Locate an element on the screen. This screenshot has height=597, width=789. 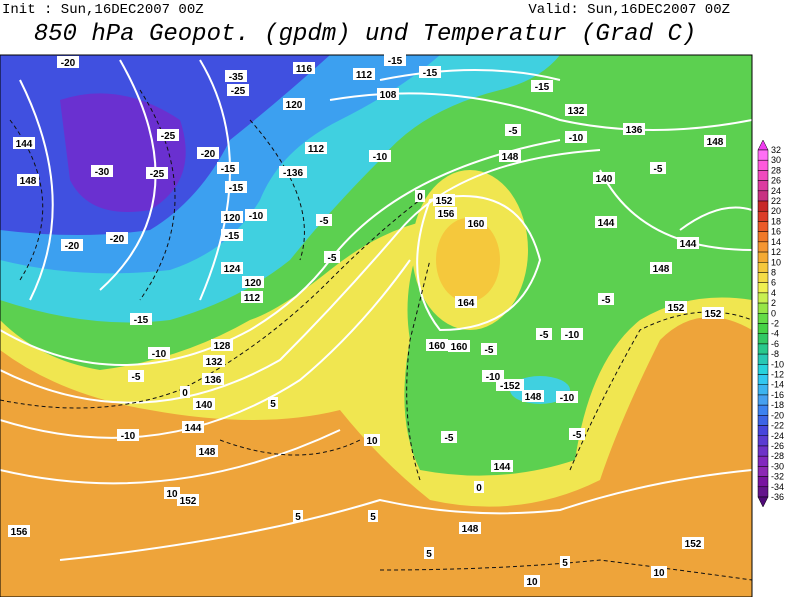
colorbar-label: 10 is located at coordinates (776, 262).